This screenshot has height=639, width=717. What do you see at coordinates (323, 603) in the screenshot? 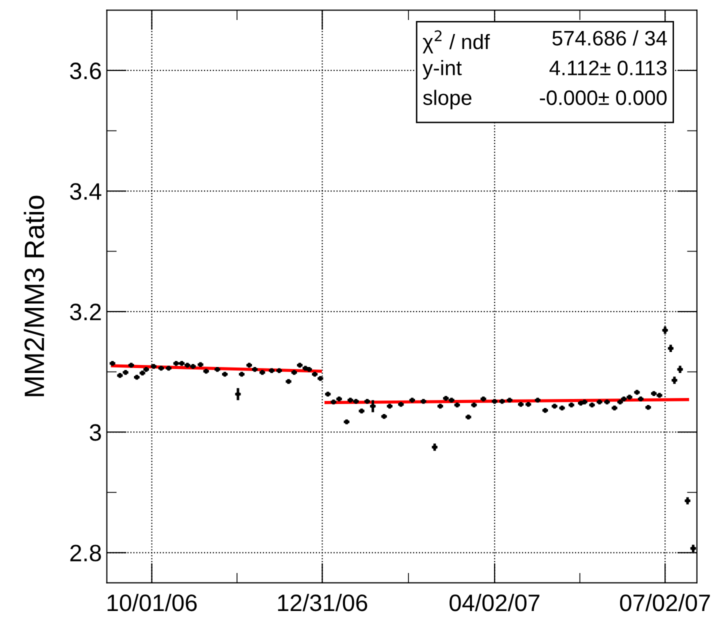
I see `x-tick-label: 12/31/06` at bounding box center [323, 603].